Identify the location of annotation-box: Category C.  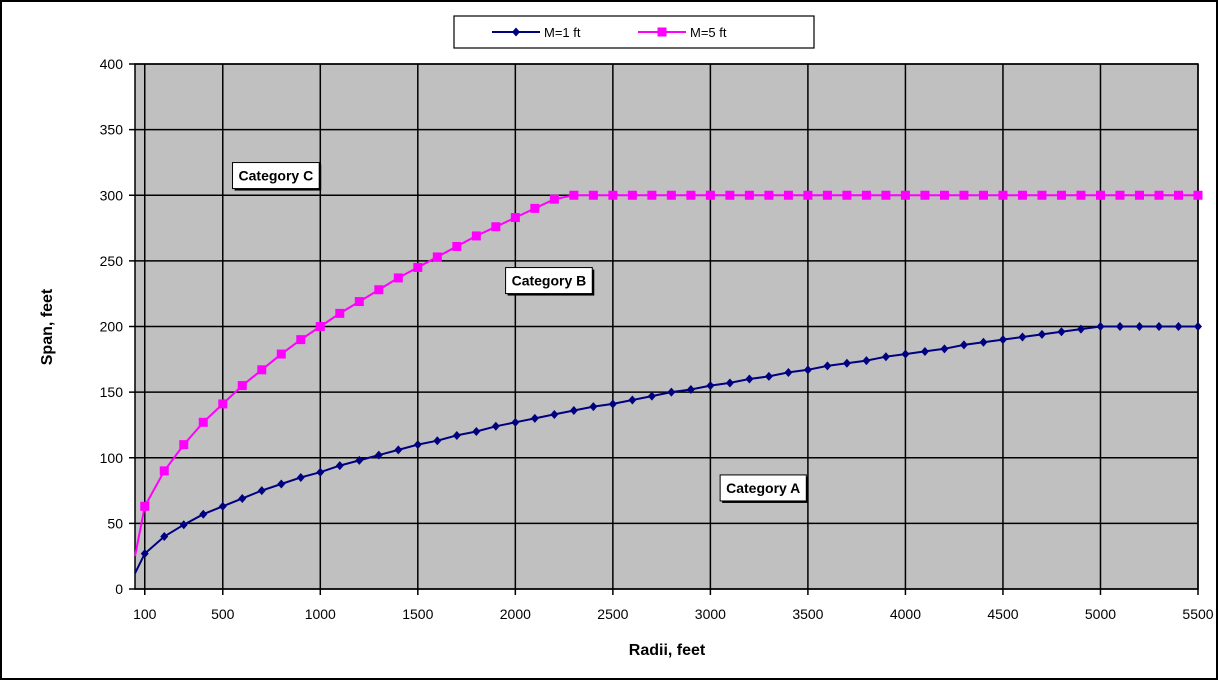
(277, 176).